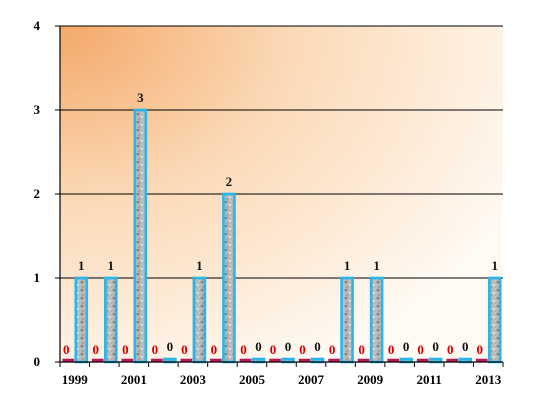 Image resolution: width=546 pixels, height=408 pixels. I want to click on data-label: 2, so click(229, 181).